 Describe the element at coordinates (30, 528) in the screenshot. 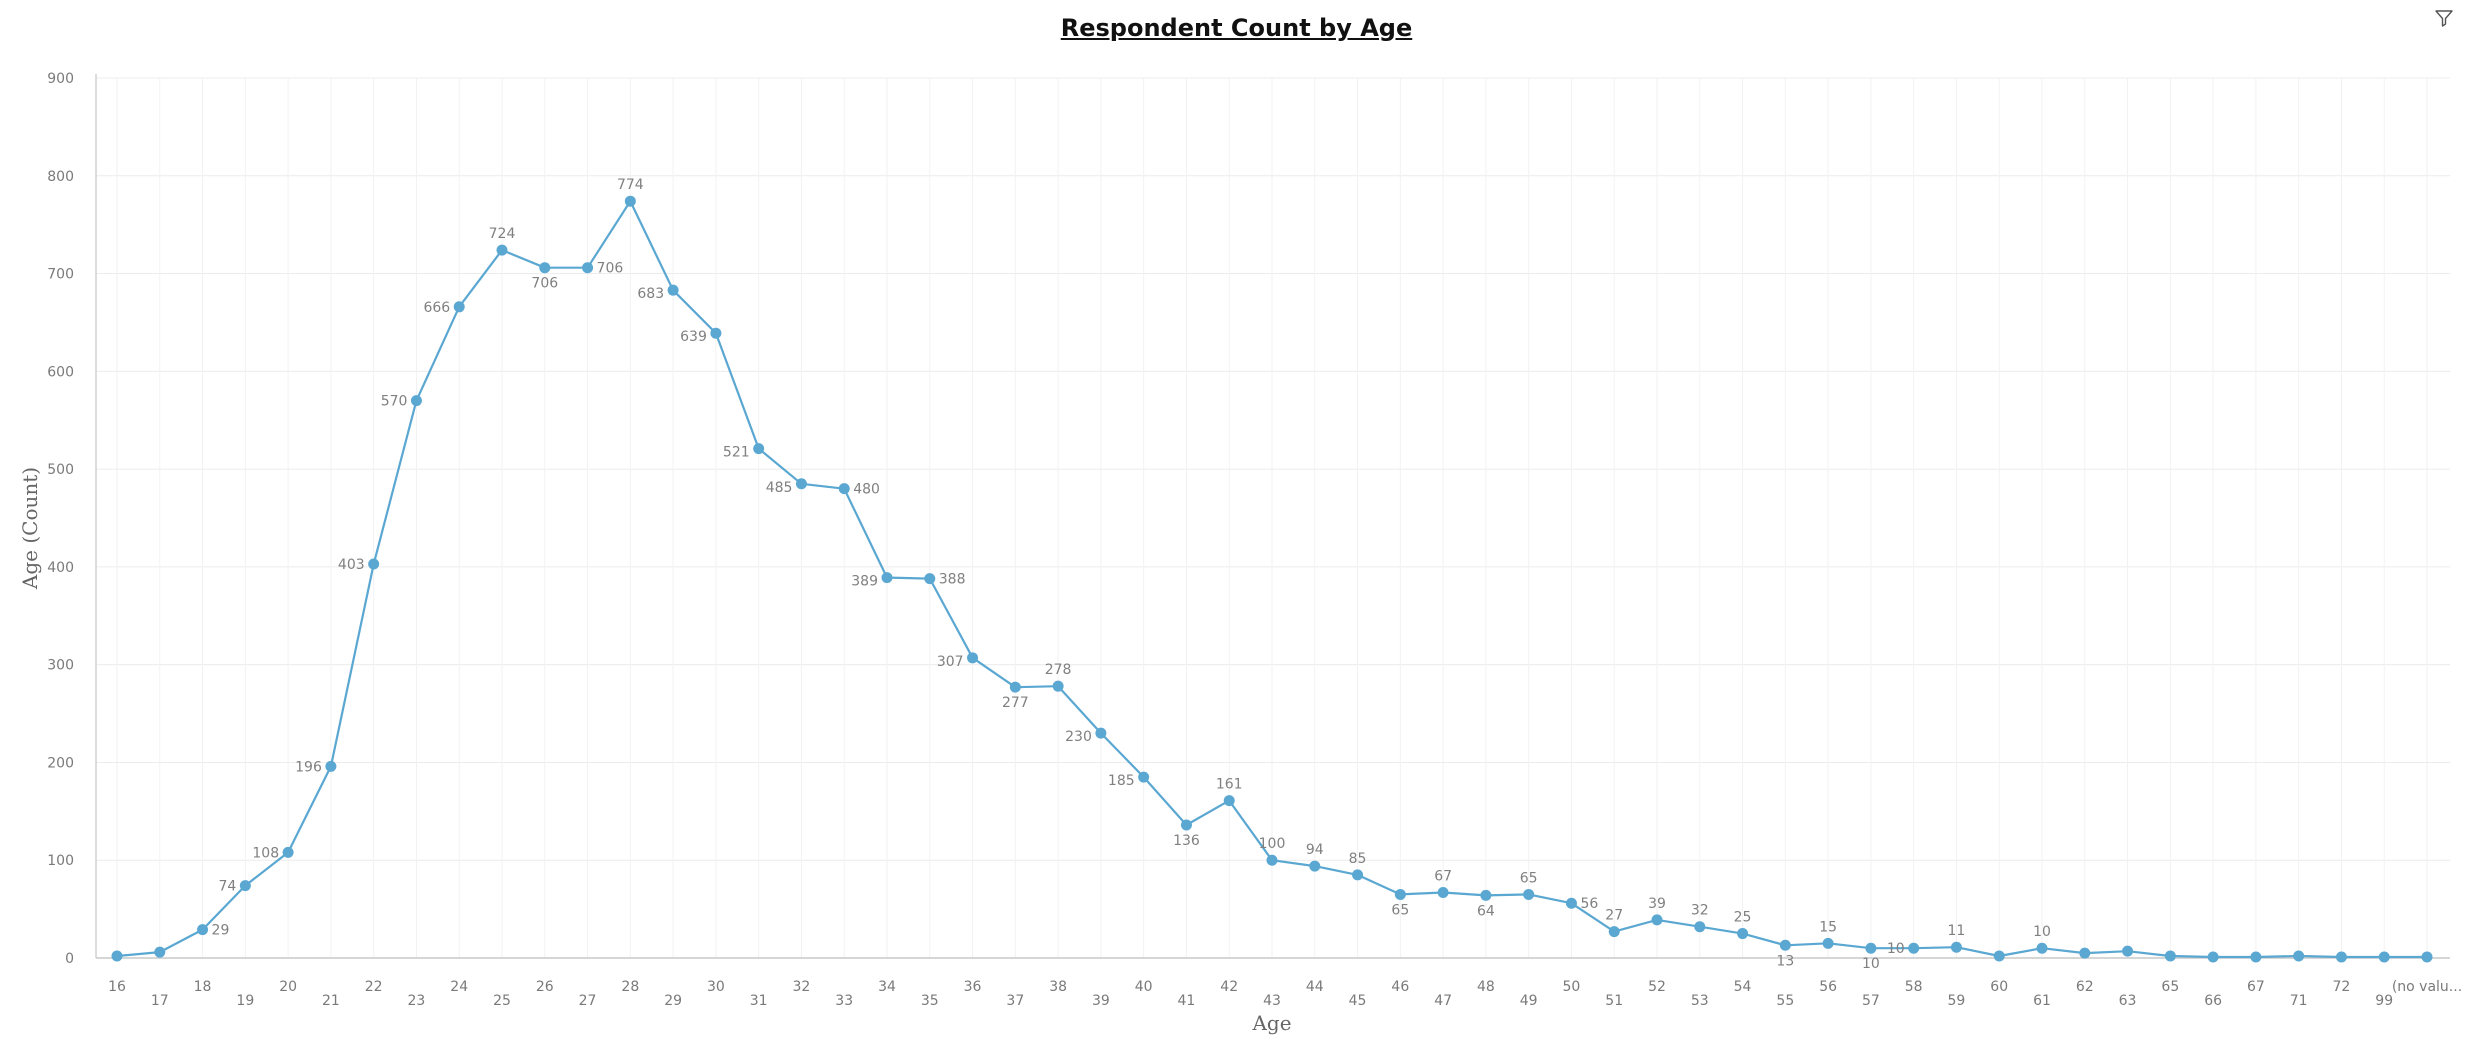

I see `y-axis-title: Age (Count)` at that location.